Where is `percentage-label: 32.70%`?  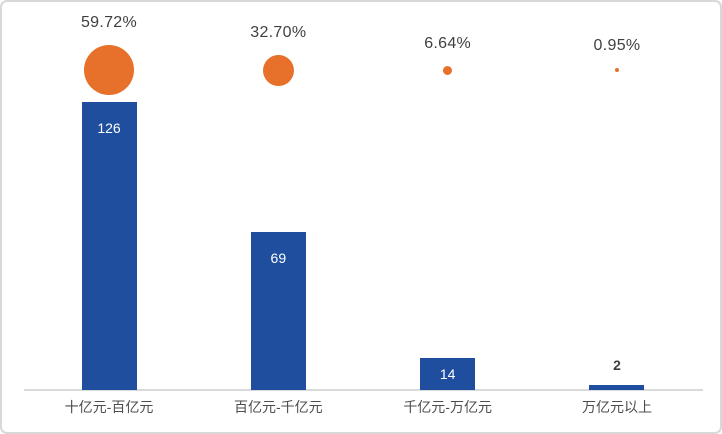
percentage-label: 32.70% is located at coordinates (278, 32).